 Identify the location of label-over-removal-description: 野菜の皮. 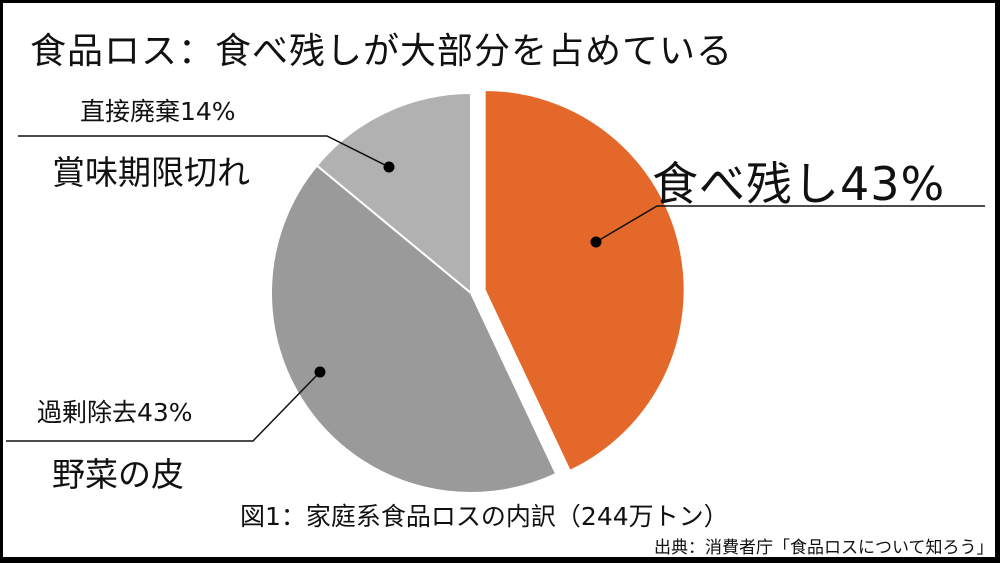
(118, 474).